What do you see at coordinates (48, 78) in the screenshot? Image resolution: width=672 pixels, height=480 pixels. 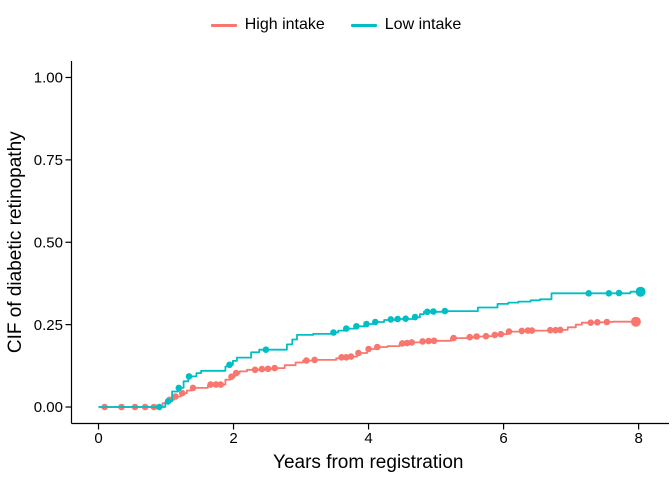 I see `y-tick-label: 1.00` at bounding box center [48, 78].